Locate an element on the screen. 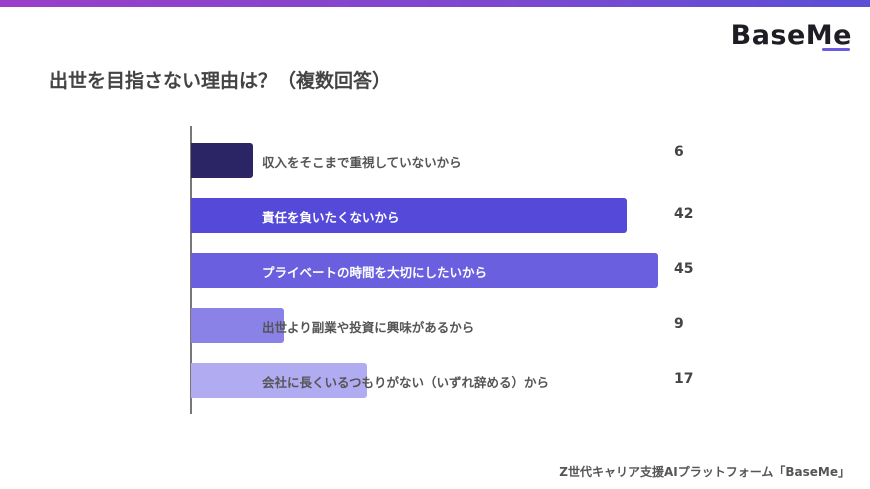  top-gradient-bar is located at coordinates (435, 3).